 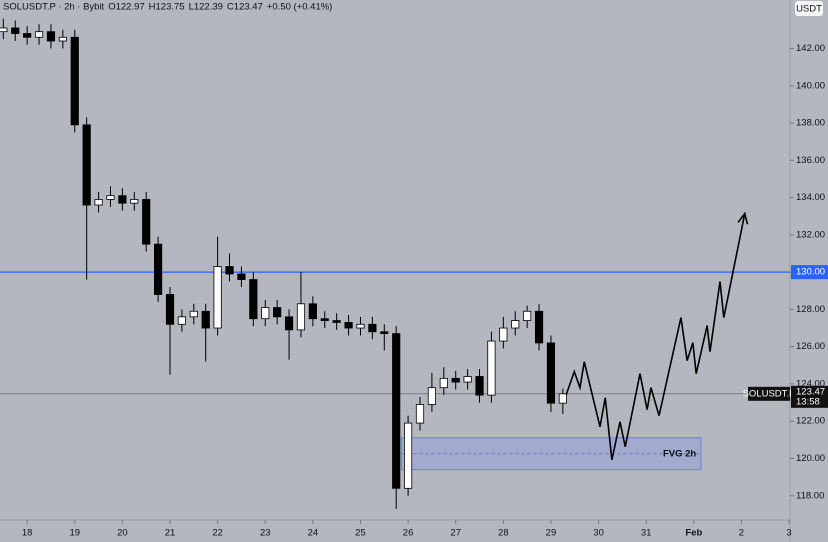 What do you see at coordinates (810, 234) in the screenshot?
I see `y-tick-label: 132.00` at bounding box center [810, 234].